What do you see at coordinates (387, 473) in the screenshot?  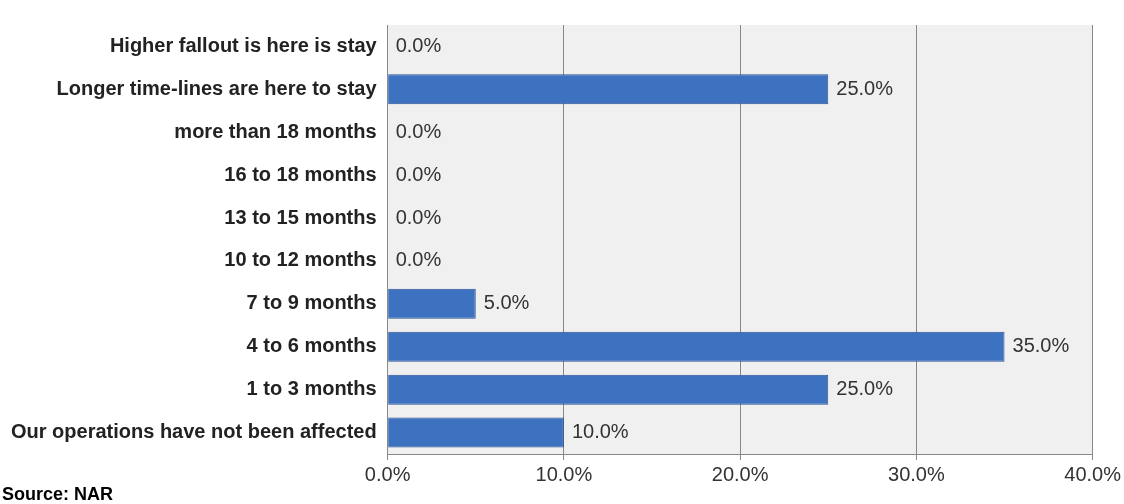 I see `x-tick-label: 0.0%` at bounding box center [387, 473].